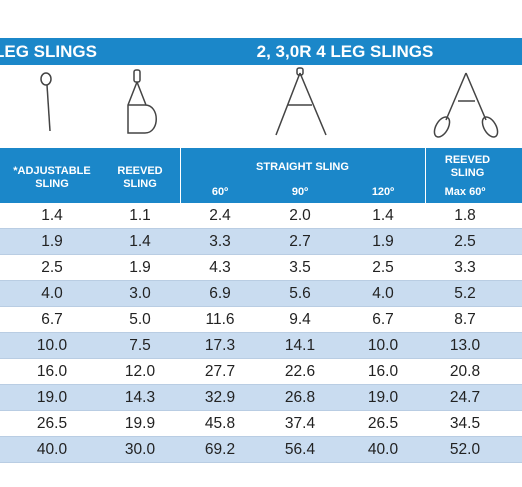 This screenshot has width=522, height=487. I want to click on table-cell: 20.8, so click(465, 371).